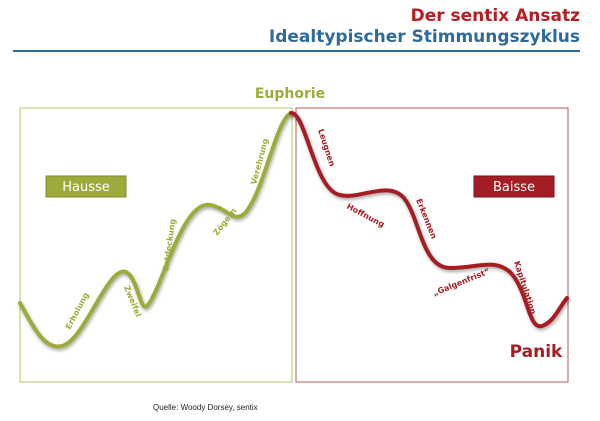  What do you see at coordinates (77, 311) in the screenshot?
I see `phase-label-erholung: Erholung` at bounding box center [77, 311].